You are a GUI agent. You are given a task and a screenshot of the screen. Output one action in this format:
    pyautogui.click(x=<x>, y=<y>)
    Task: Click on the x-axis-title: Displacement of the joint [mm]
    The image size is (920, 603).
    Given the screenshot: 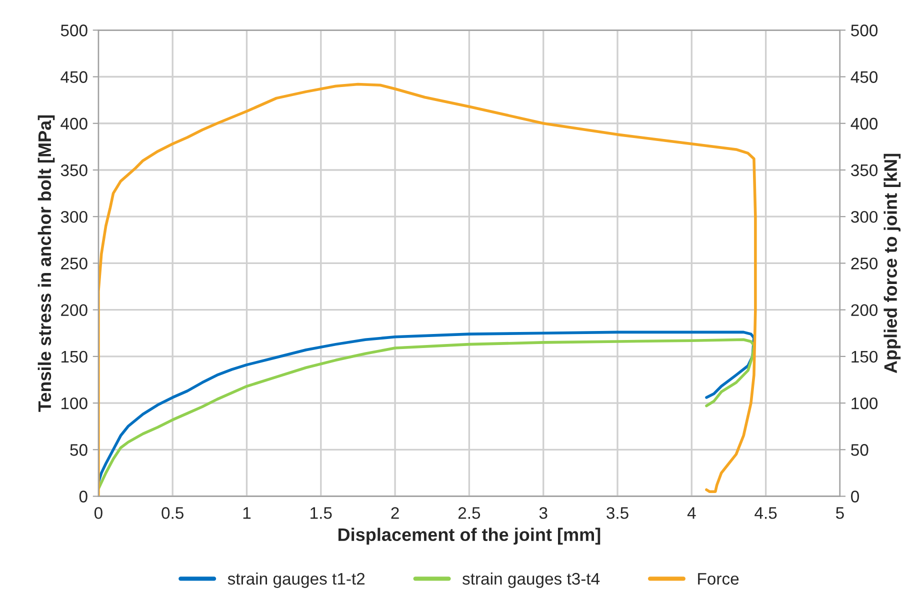 What is the action you would take?
    pyautogui.click(x=469, y=536)
    